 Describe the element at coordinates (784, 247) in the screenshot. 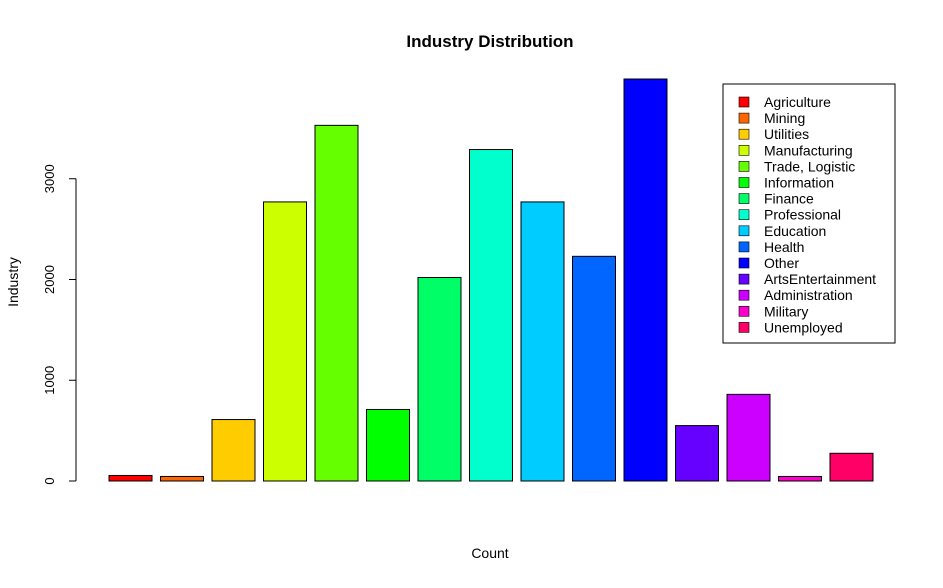

I see `legend-label: Health` at that location.